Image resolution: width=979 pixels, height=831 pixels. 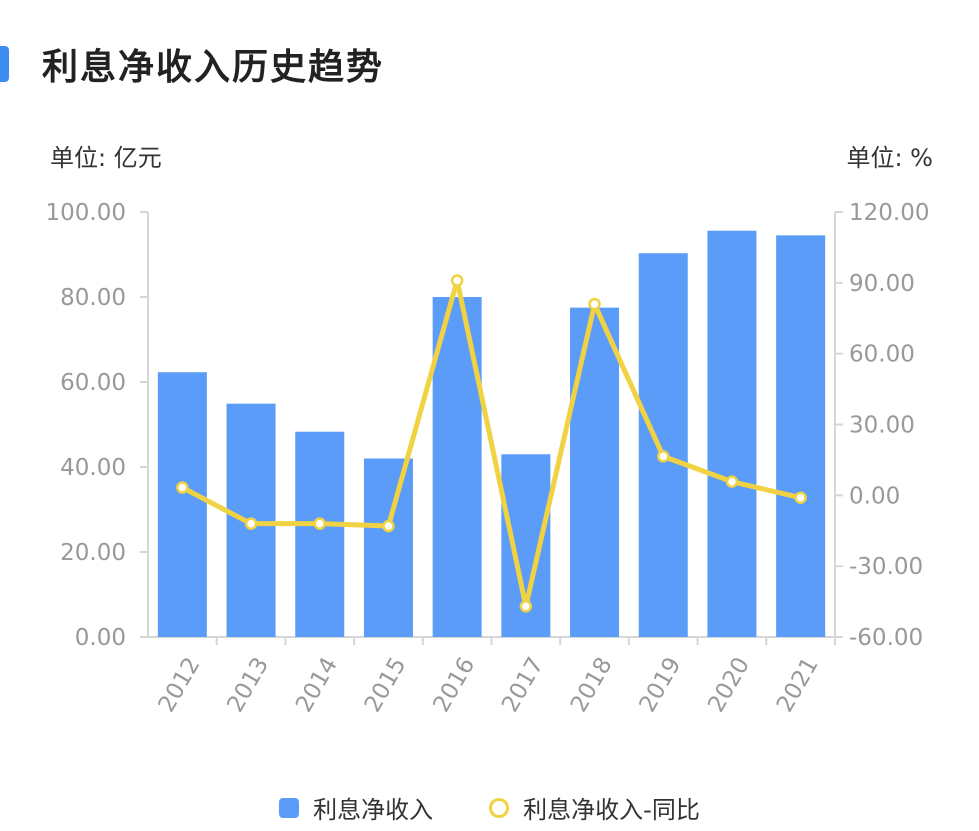 What do you see at coordinates (874, 496) in the screenshot?
I see `right-tick-label: 0.00` at bounding box center [874, 496].